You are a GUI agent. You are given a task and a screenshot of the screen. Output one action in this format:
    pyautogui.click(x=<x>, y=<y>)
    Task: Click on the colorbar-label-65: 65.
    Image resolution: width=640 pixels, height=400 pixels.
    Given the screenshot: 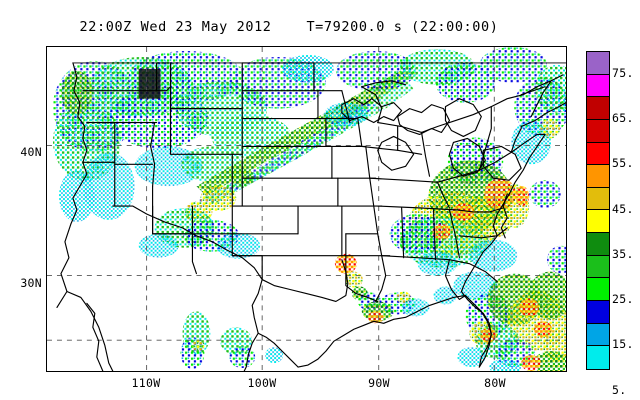 What is the action you would take?
    pyautogui.click(x=623, y=117)
    